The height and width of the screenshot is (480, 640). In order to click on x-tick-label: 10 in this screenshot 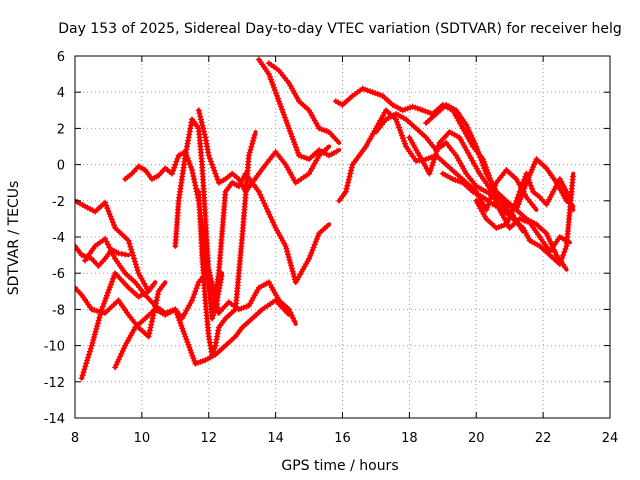, I will do `click(142, 438)`.